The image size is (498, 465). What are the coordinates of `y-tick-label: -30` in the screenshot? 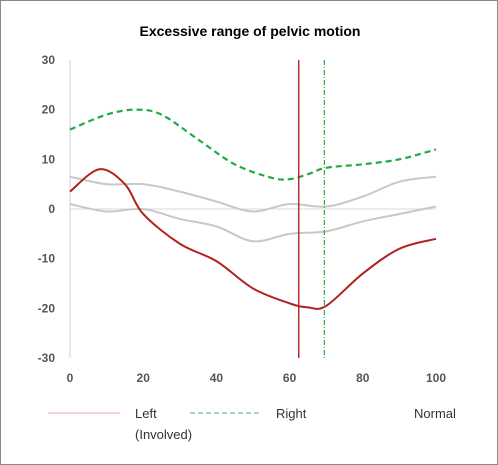 It's located at (47, 358).